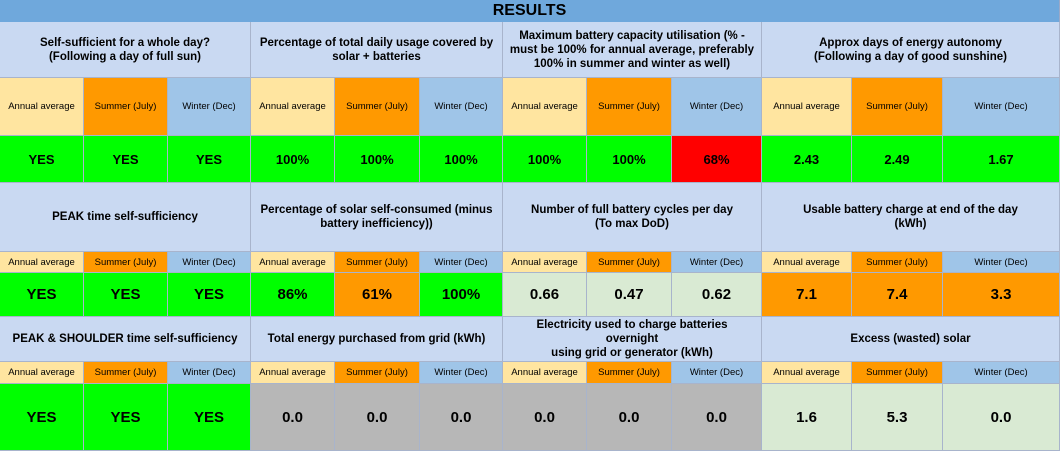 This screenshot has width=1060, height=451. I want to click on value-annual: 2.43, so click(807, 159).